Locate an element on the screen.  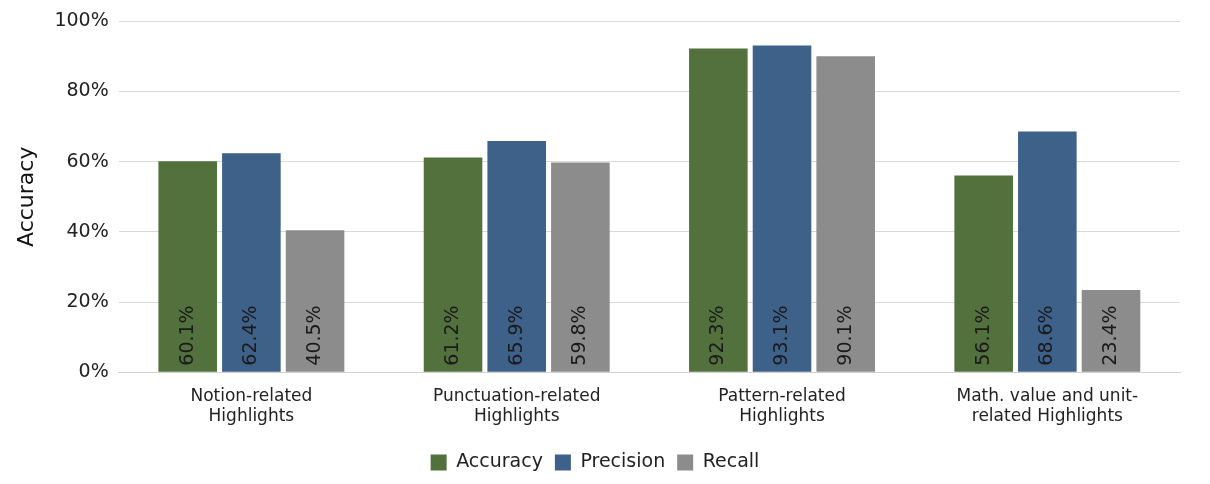
x-tick-label: Punctuation-related Highlights is located at coordinates (516, 405).